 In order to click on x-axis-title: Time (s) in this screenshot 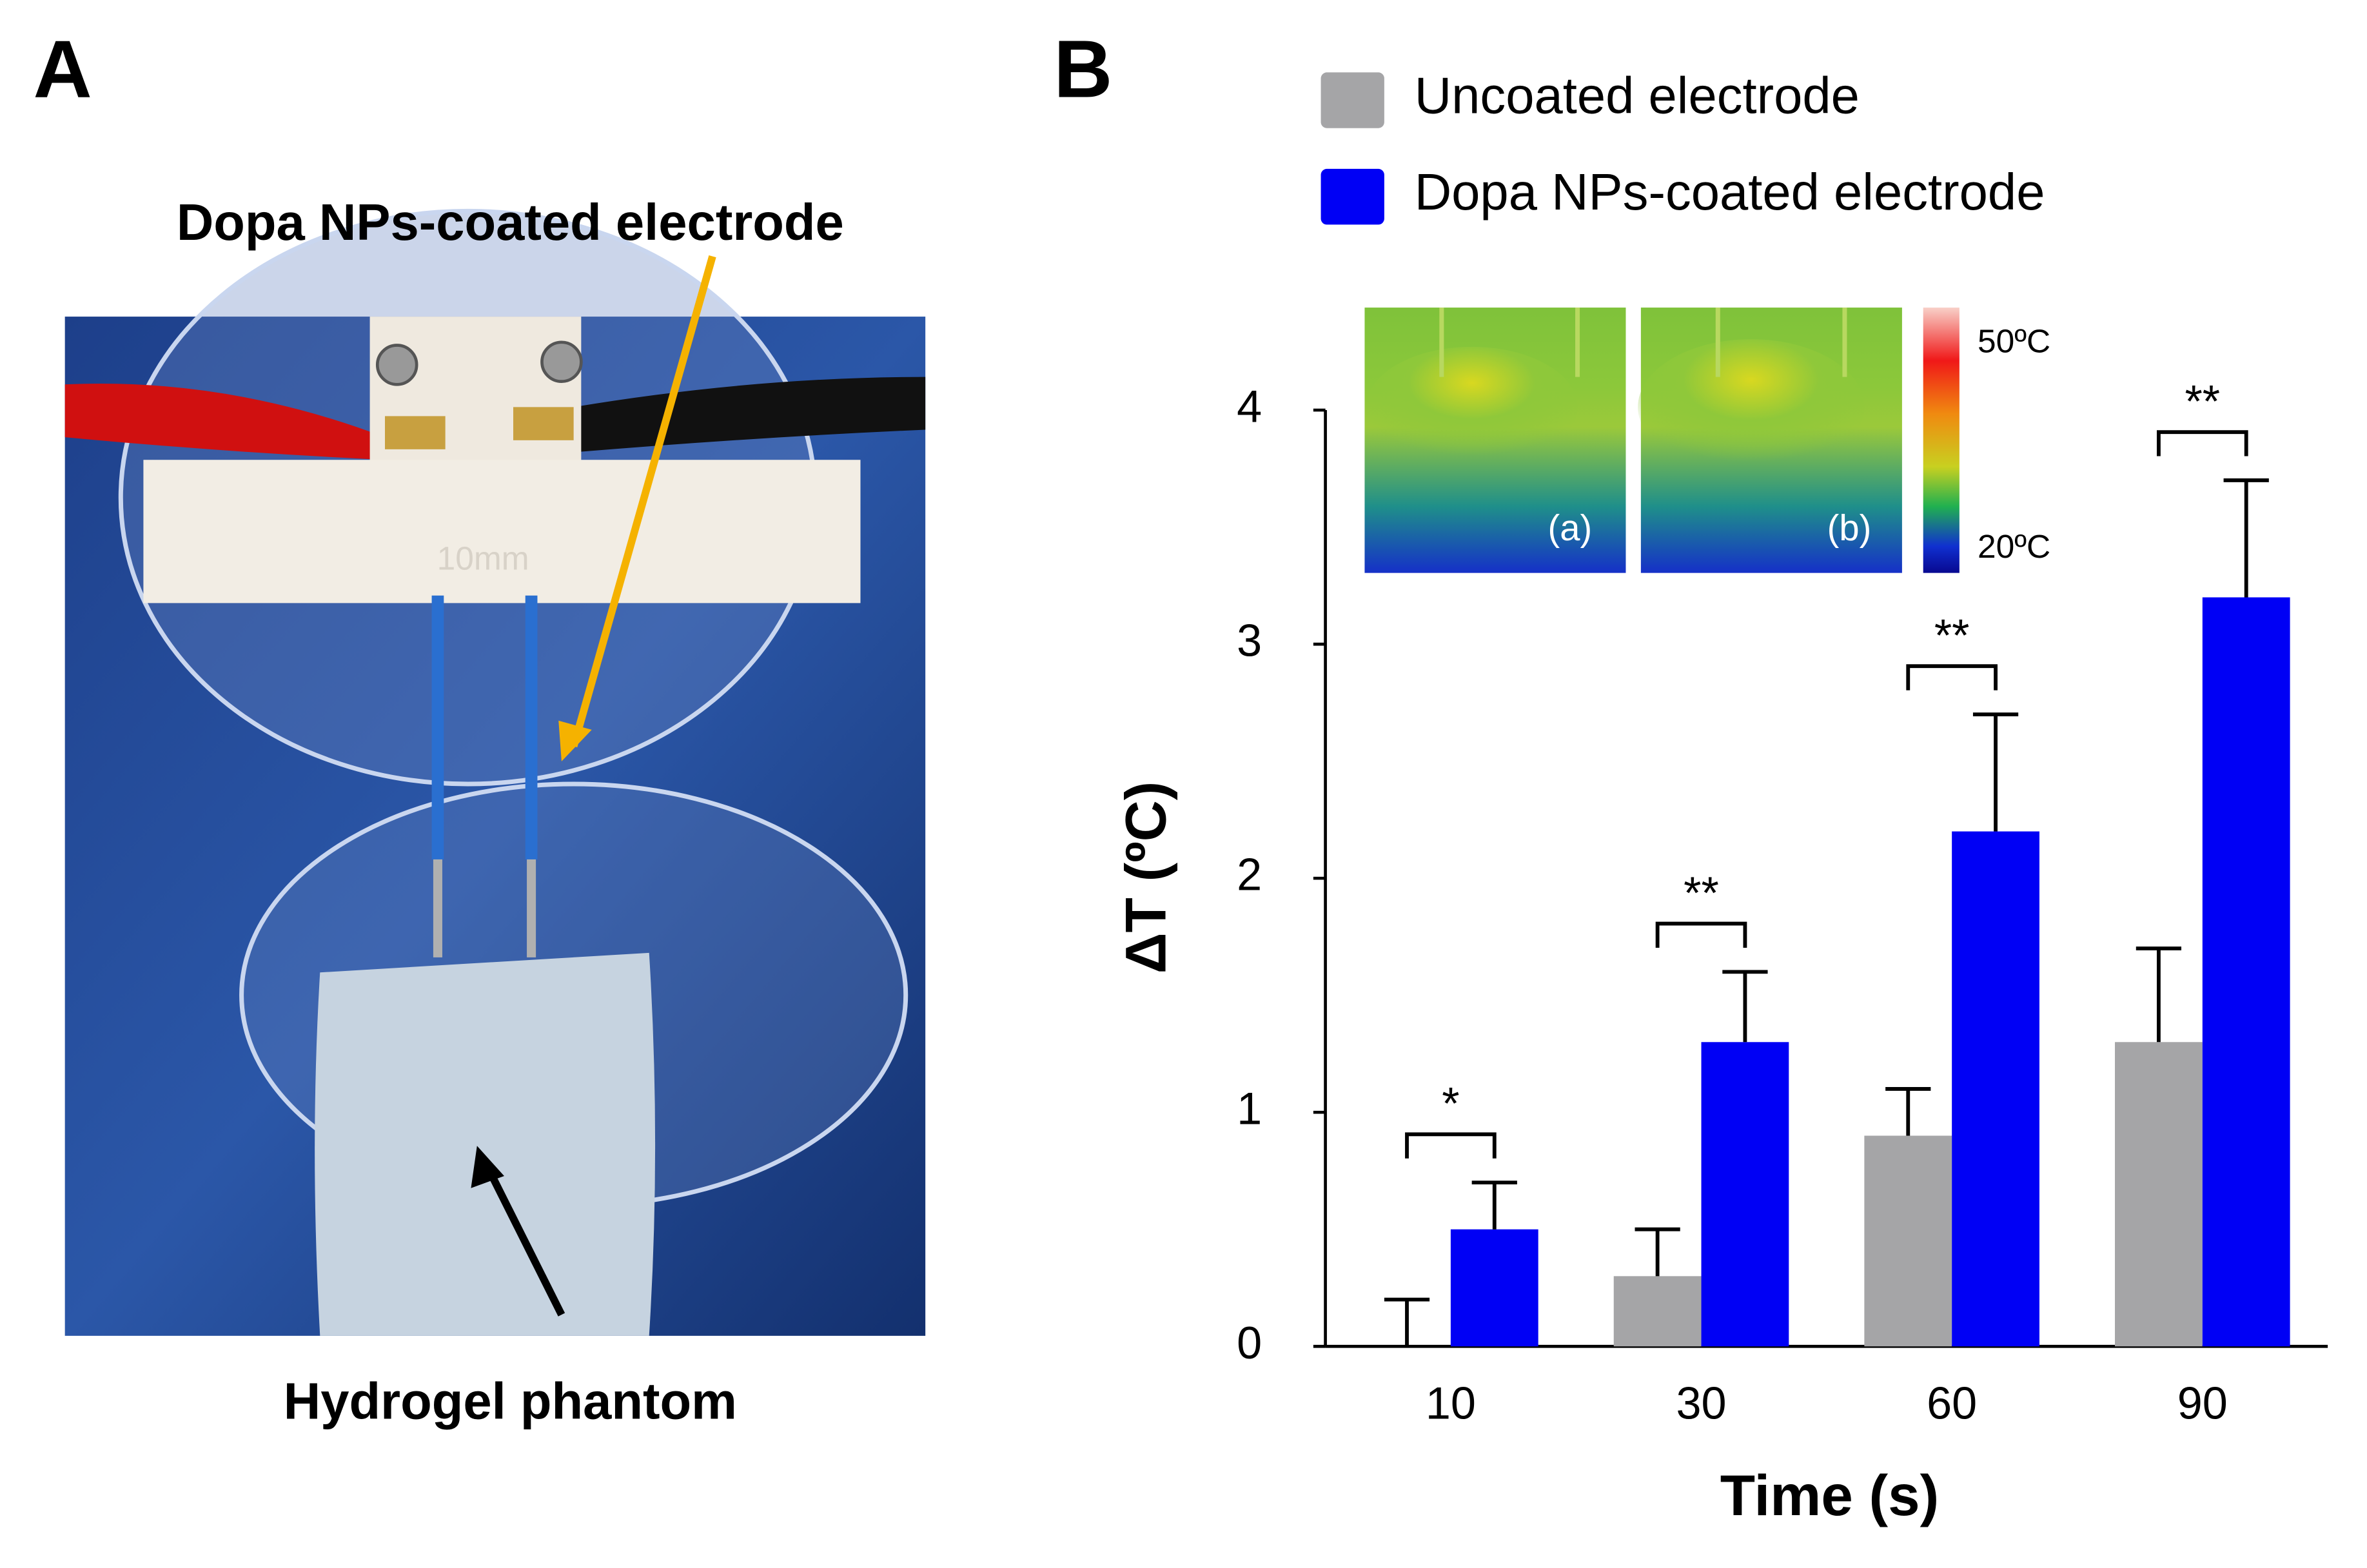, I will do `click(1829, 1495)`.